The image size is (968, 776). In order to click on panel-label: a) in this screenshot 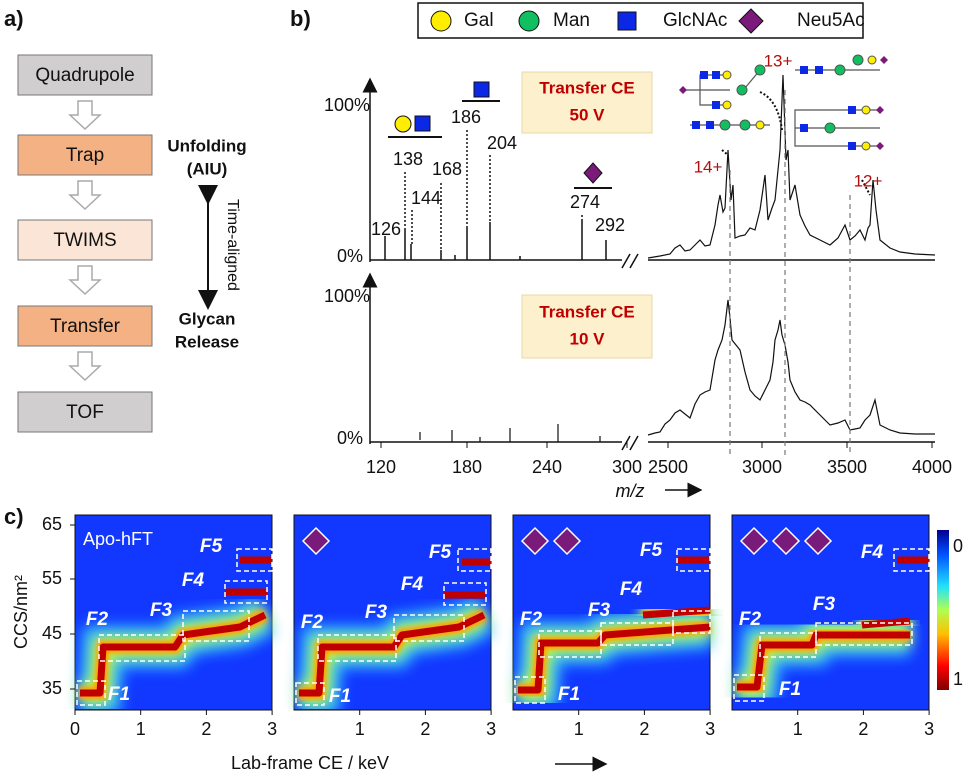, I will do `click(14, 18)`.